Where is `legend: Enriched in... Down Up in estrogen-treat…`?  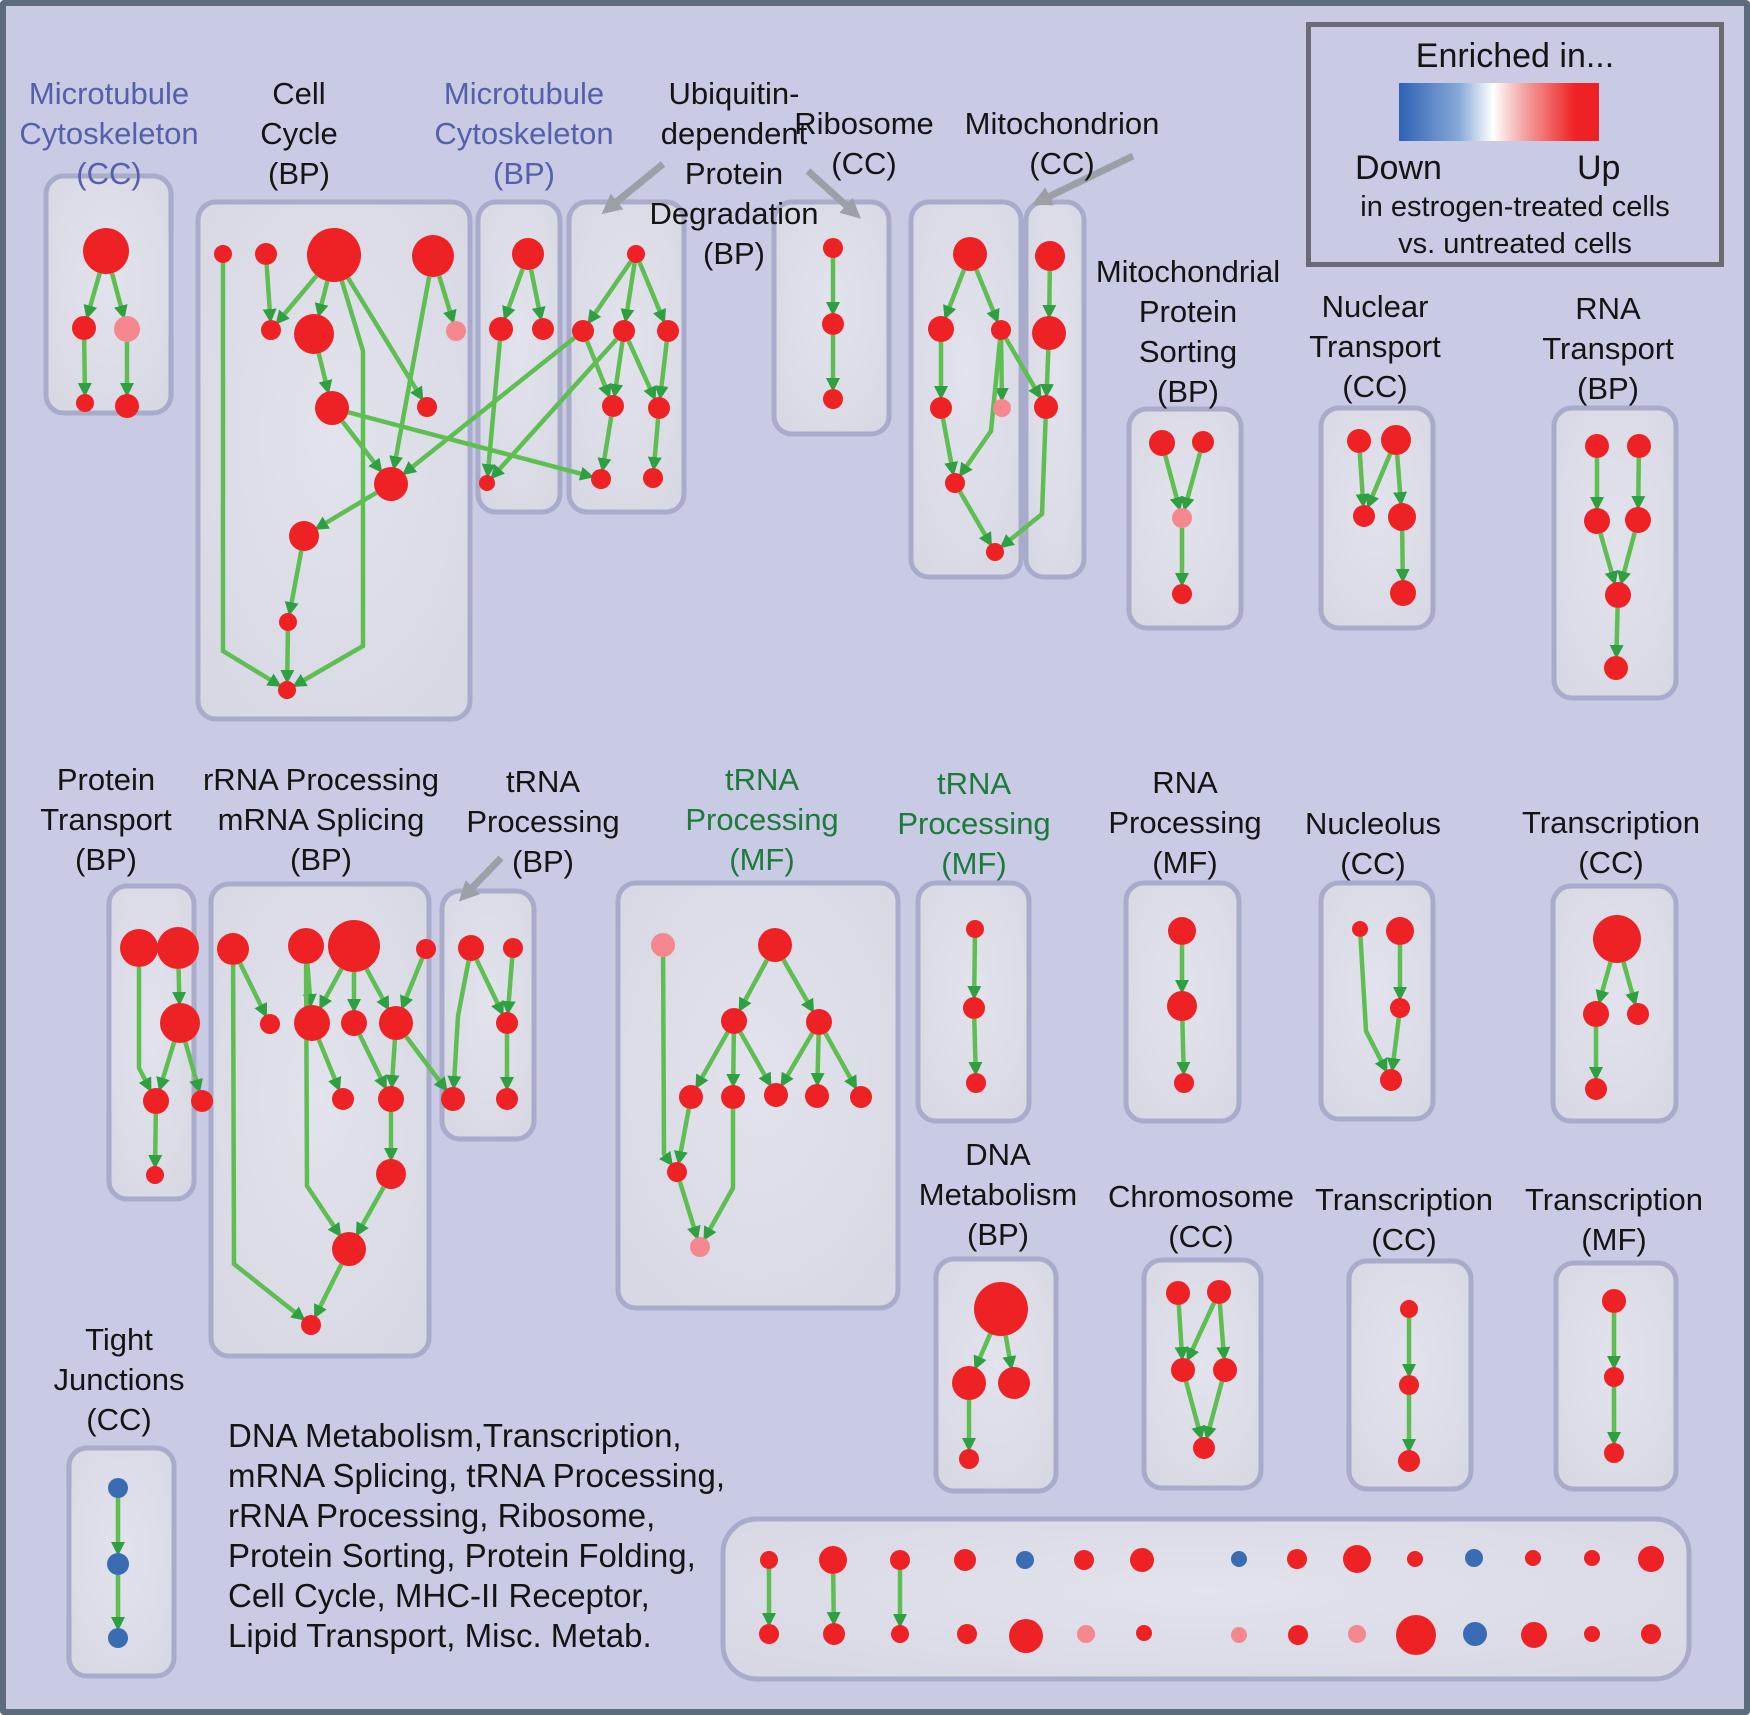
legend: Enriched in... Down Up in estrogen-treat… is located at coordinates (1515, 144).